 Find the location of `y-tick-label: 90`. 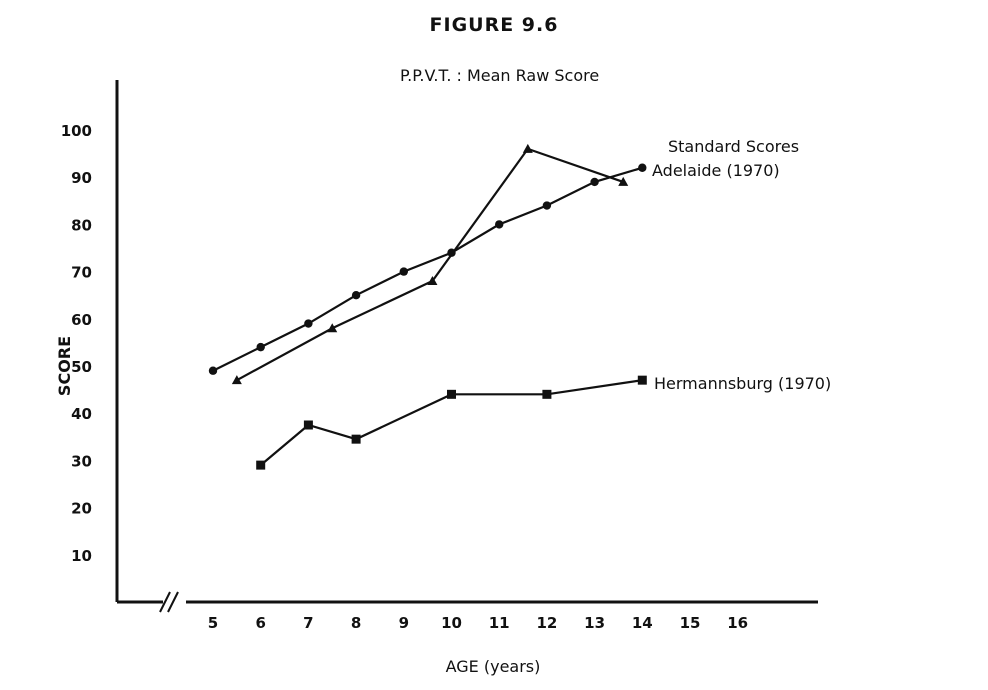

y-tick-label: 90 is located at coordinates (81, 178).